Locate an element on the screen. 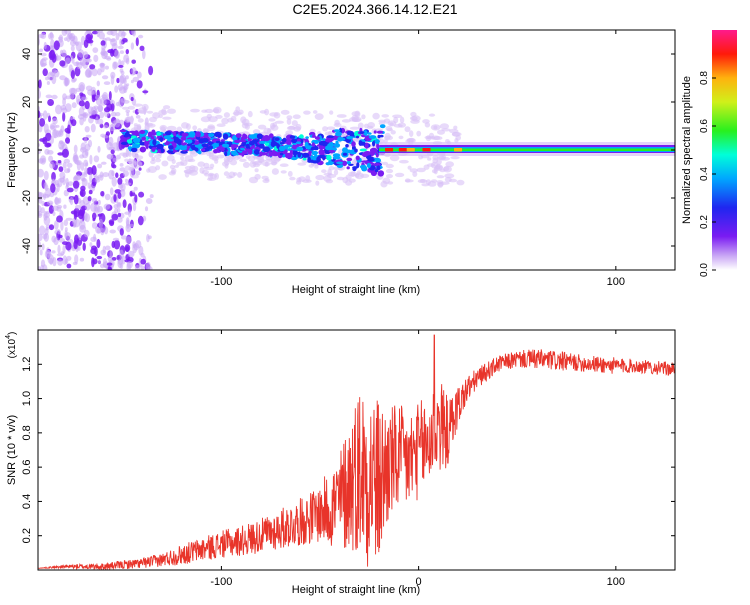 This screenshot has height=605, width=750. colorbar-tick-label: 0.0 is located at coordinates (704, 270).